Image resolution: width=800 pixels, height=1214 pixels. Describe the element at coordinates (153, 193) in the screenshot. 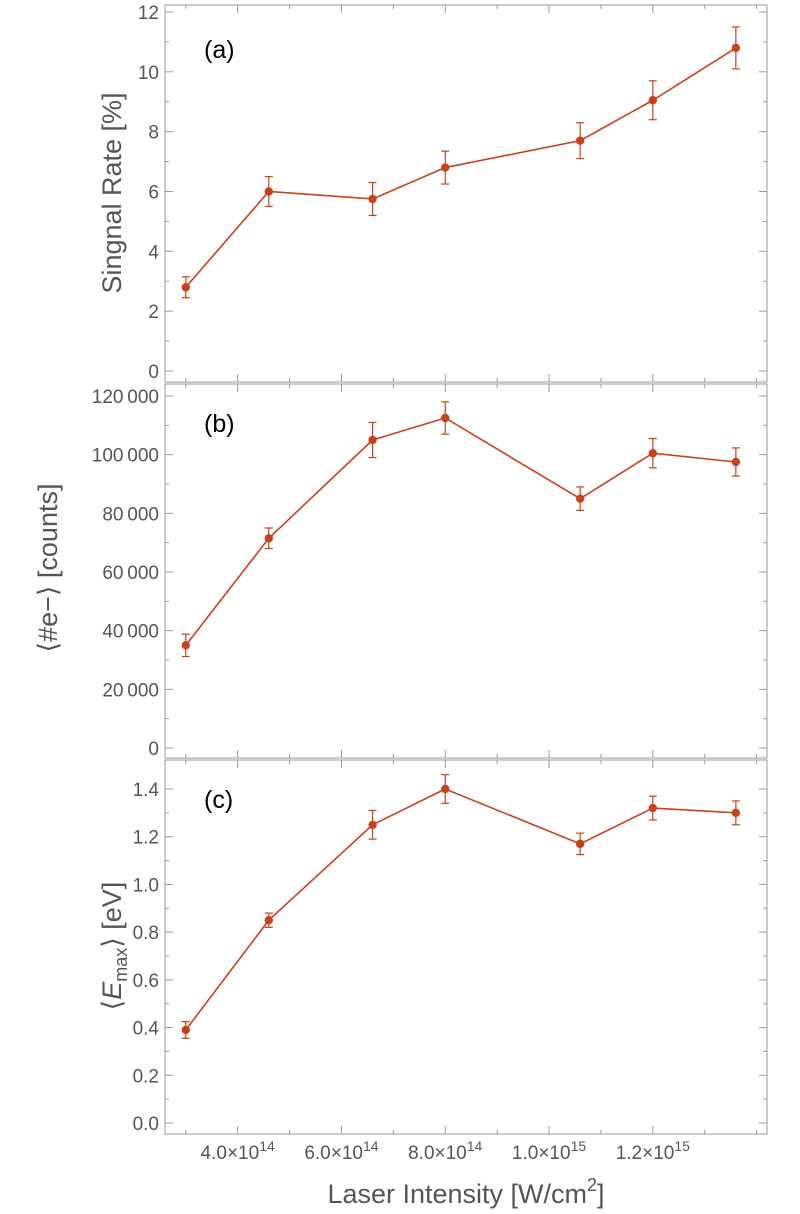

I see `y-tick-label: 6` at that location.